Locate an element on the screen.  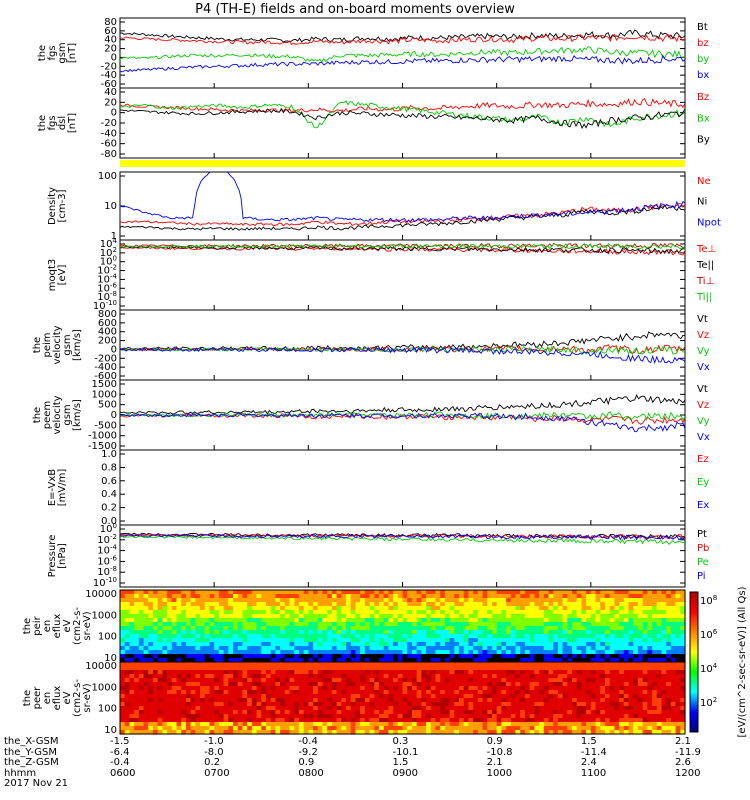
y-tick-label: 0.6 is located at coordinates (109, 481).